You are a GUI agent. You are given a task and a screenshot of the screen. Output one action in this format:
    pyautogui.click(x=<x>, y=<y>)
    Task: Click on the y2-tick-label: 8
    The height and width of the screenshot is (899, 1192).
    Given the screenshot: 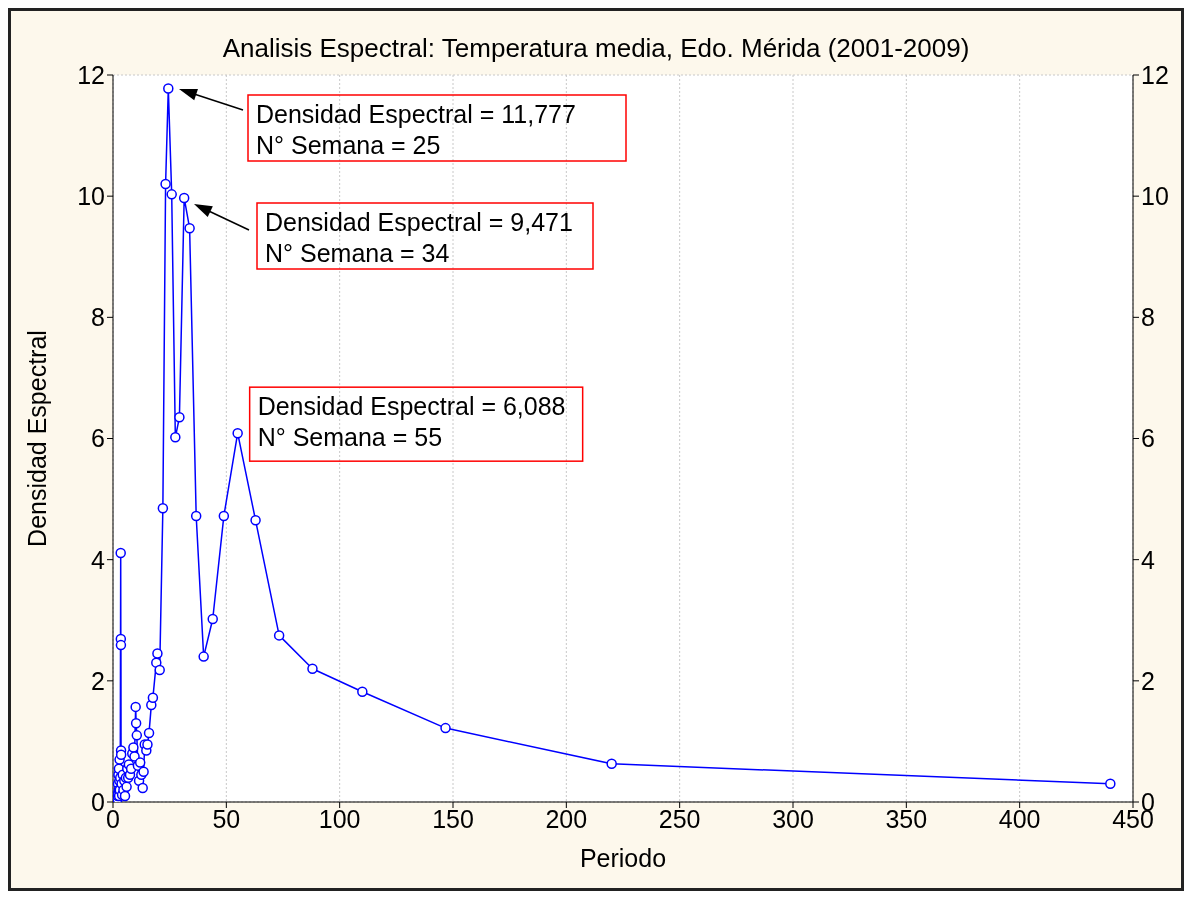 What is the action you would take?
    pyautogui.click(x=1148, y=317)
    